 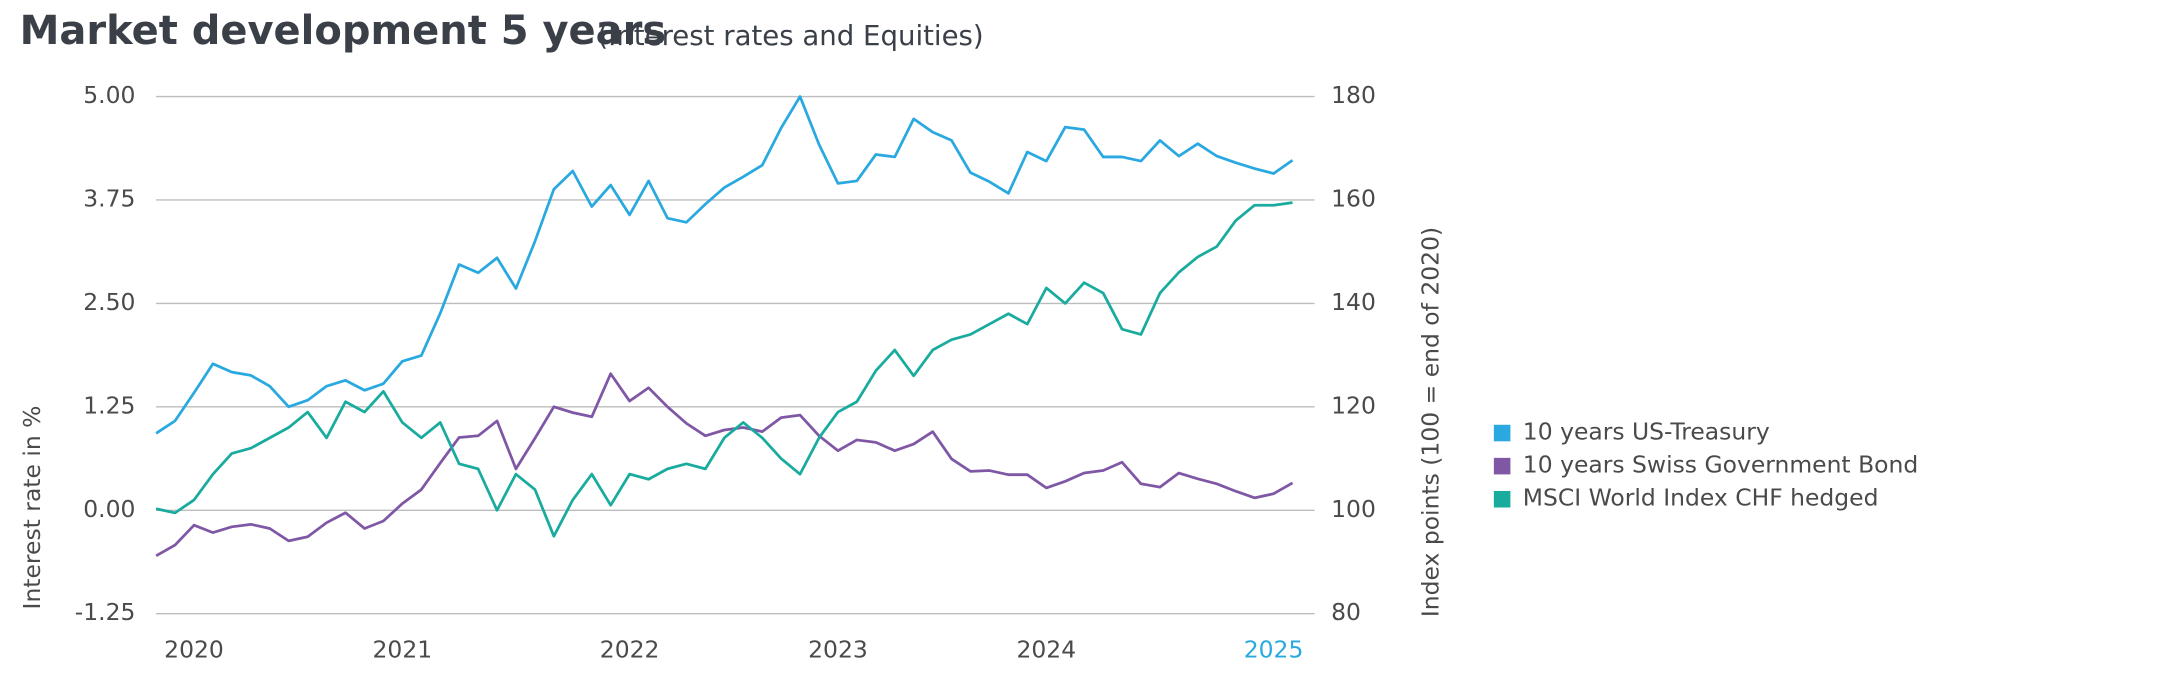 What do you see at coordinates (1274, 649) in the screenshot?
I see `x-tick-label: 2025` at bounding box center [1274, 649].